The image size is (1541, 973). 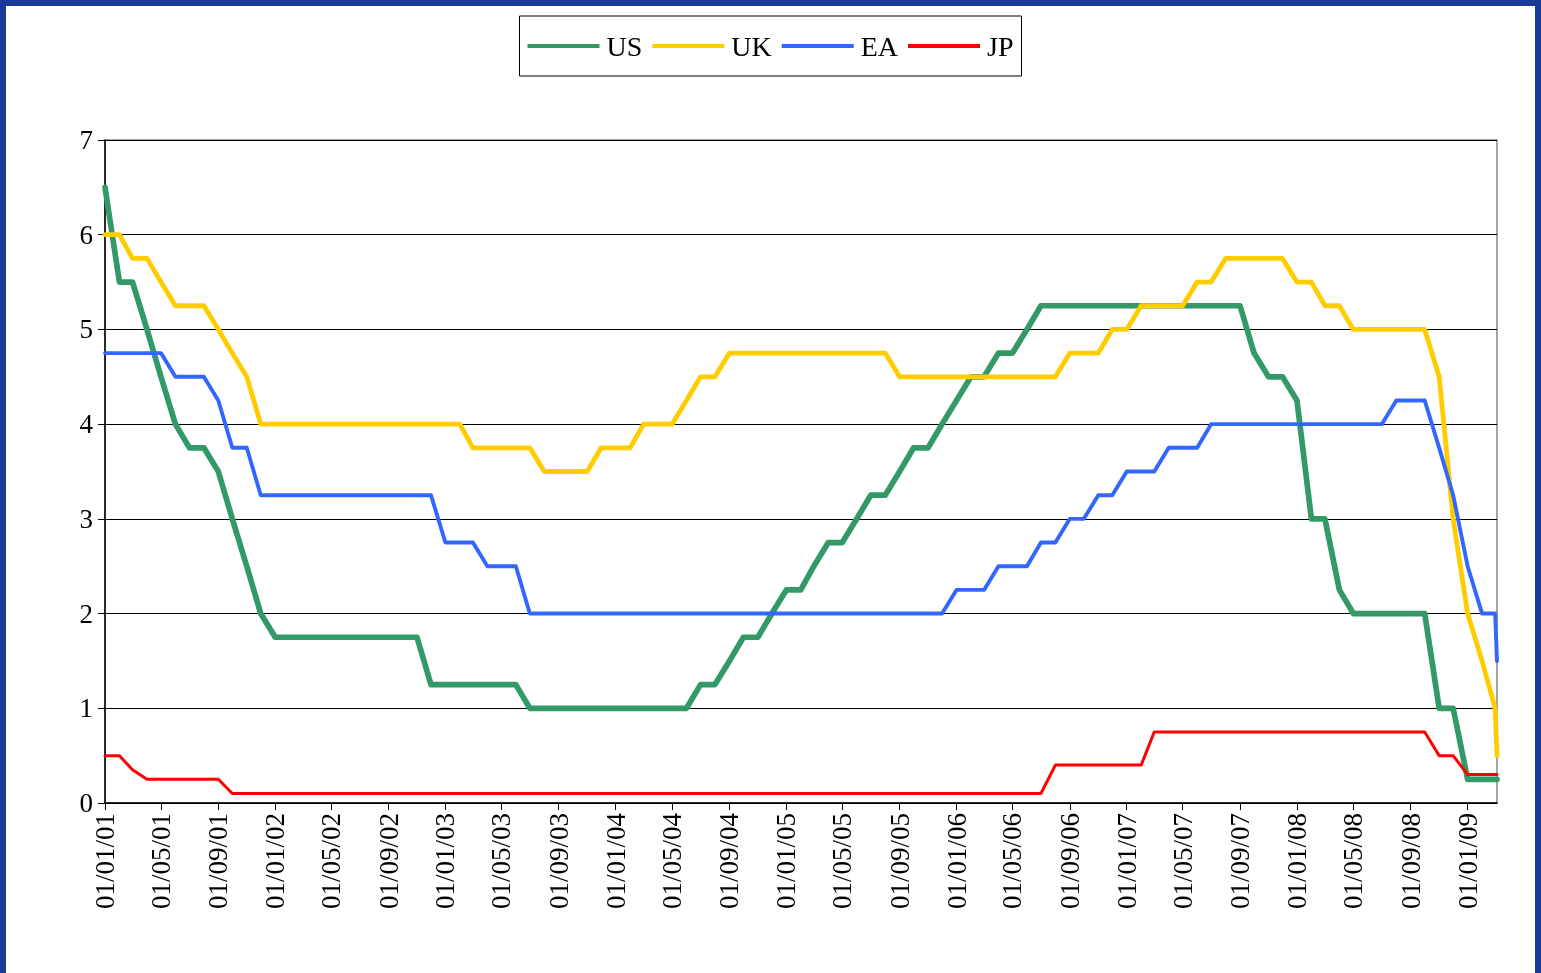 I want to click on x-tick-label: 01/05/08, so click(x=1353, y=861).